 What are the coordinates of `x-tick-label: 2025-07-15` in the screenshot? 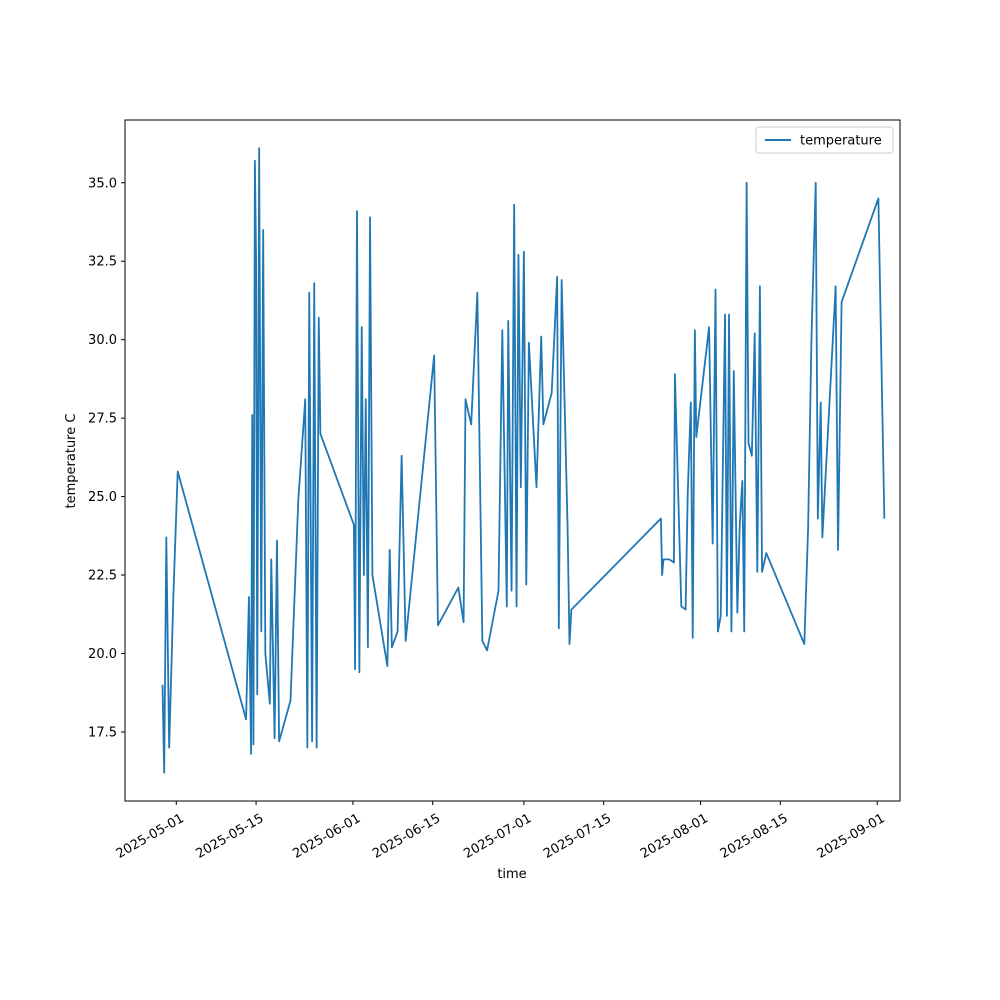 It's located at (577, 836).